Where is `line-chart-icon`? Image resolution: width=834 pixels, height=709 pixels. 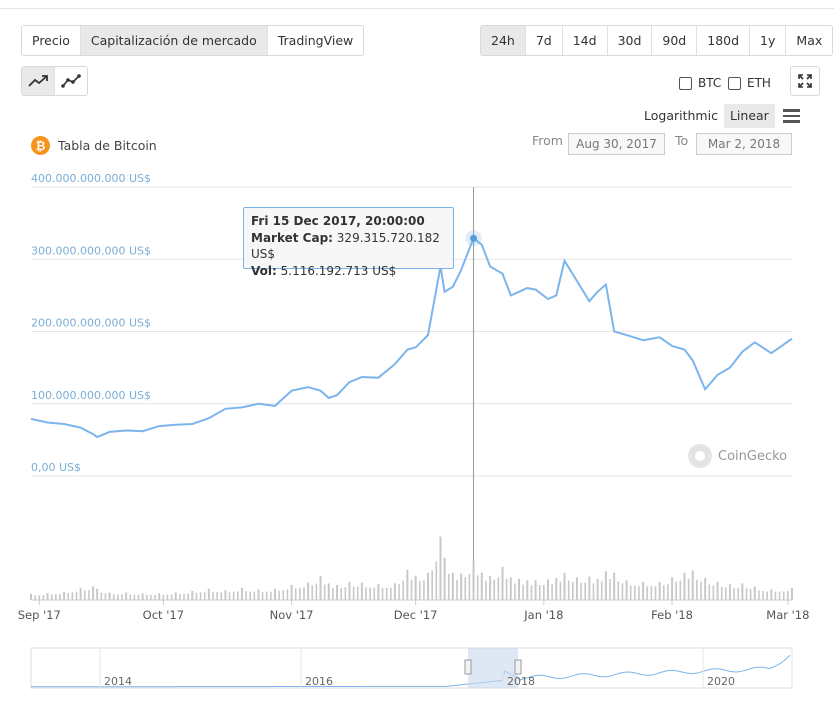 line-chart-icon is located at coordinates (38, 81).